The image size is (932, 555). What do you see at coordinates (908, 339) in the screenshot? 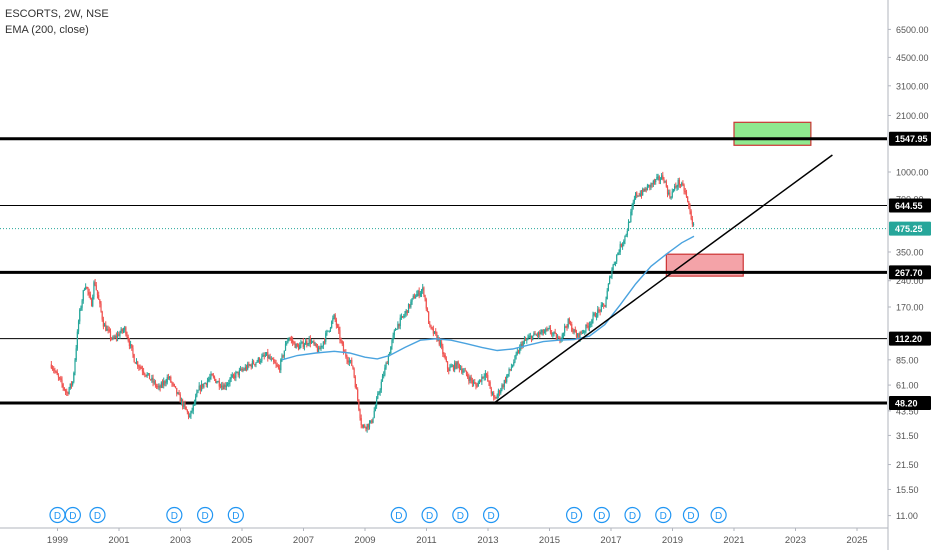
I see `level-price-tag: 112.20` at bounding box center [908, 339].